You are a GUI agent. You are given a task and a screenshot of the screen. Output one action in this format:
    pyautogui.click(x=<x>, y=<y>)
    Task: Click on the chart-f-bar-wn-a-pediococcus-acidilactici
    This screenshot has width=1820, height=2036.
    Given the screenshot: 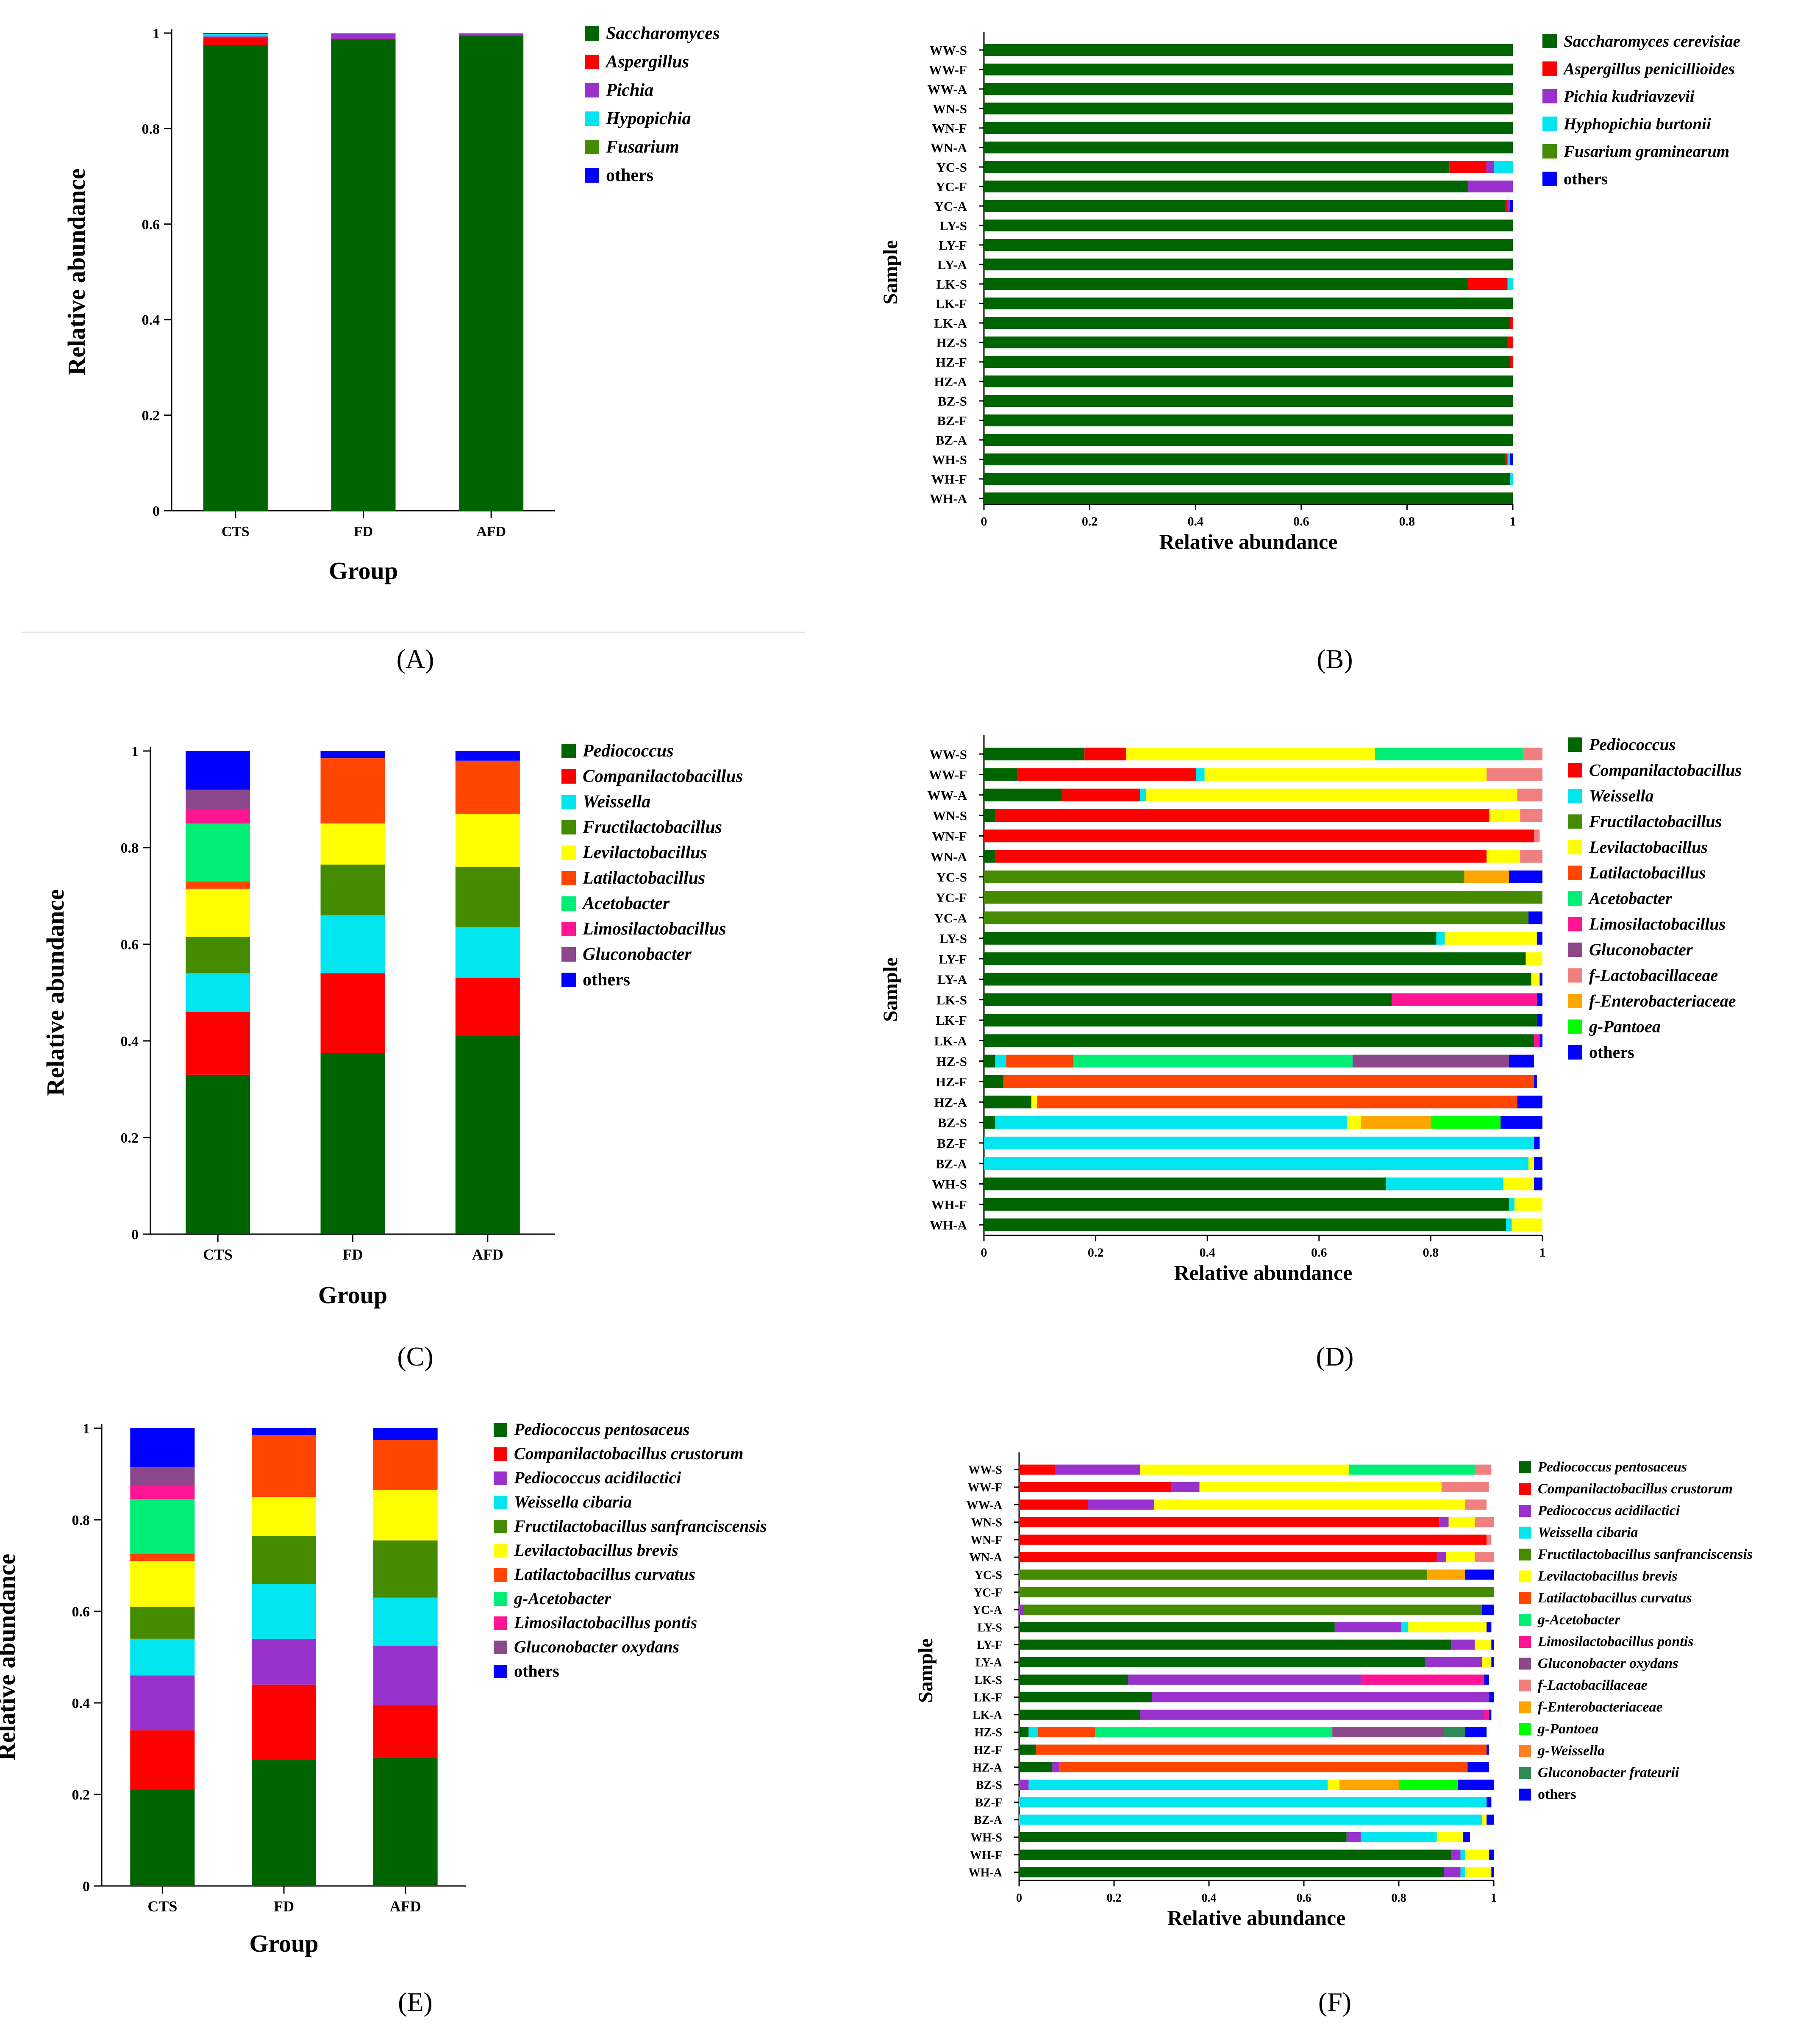 What is the action you would take?
    pyautogui.click(x=1441, y=1557)
    